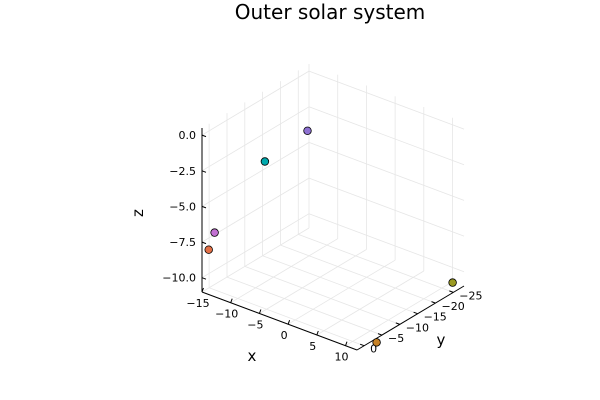 The image size is (600, 400). Describe the element at coordinates (453, 306) in the screenshot. I see `y-tick-label: −20` at that location.